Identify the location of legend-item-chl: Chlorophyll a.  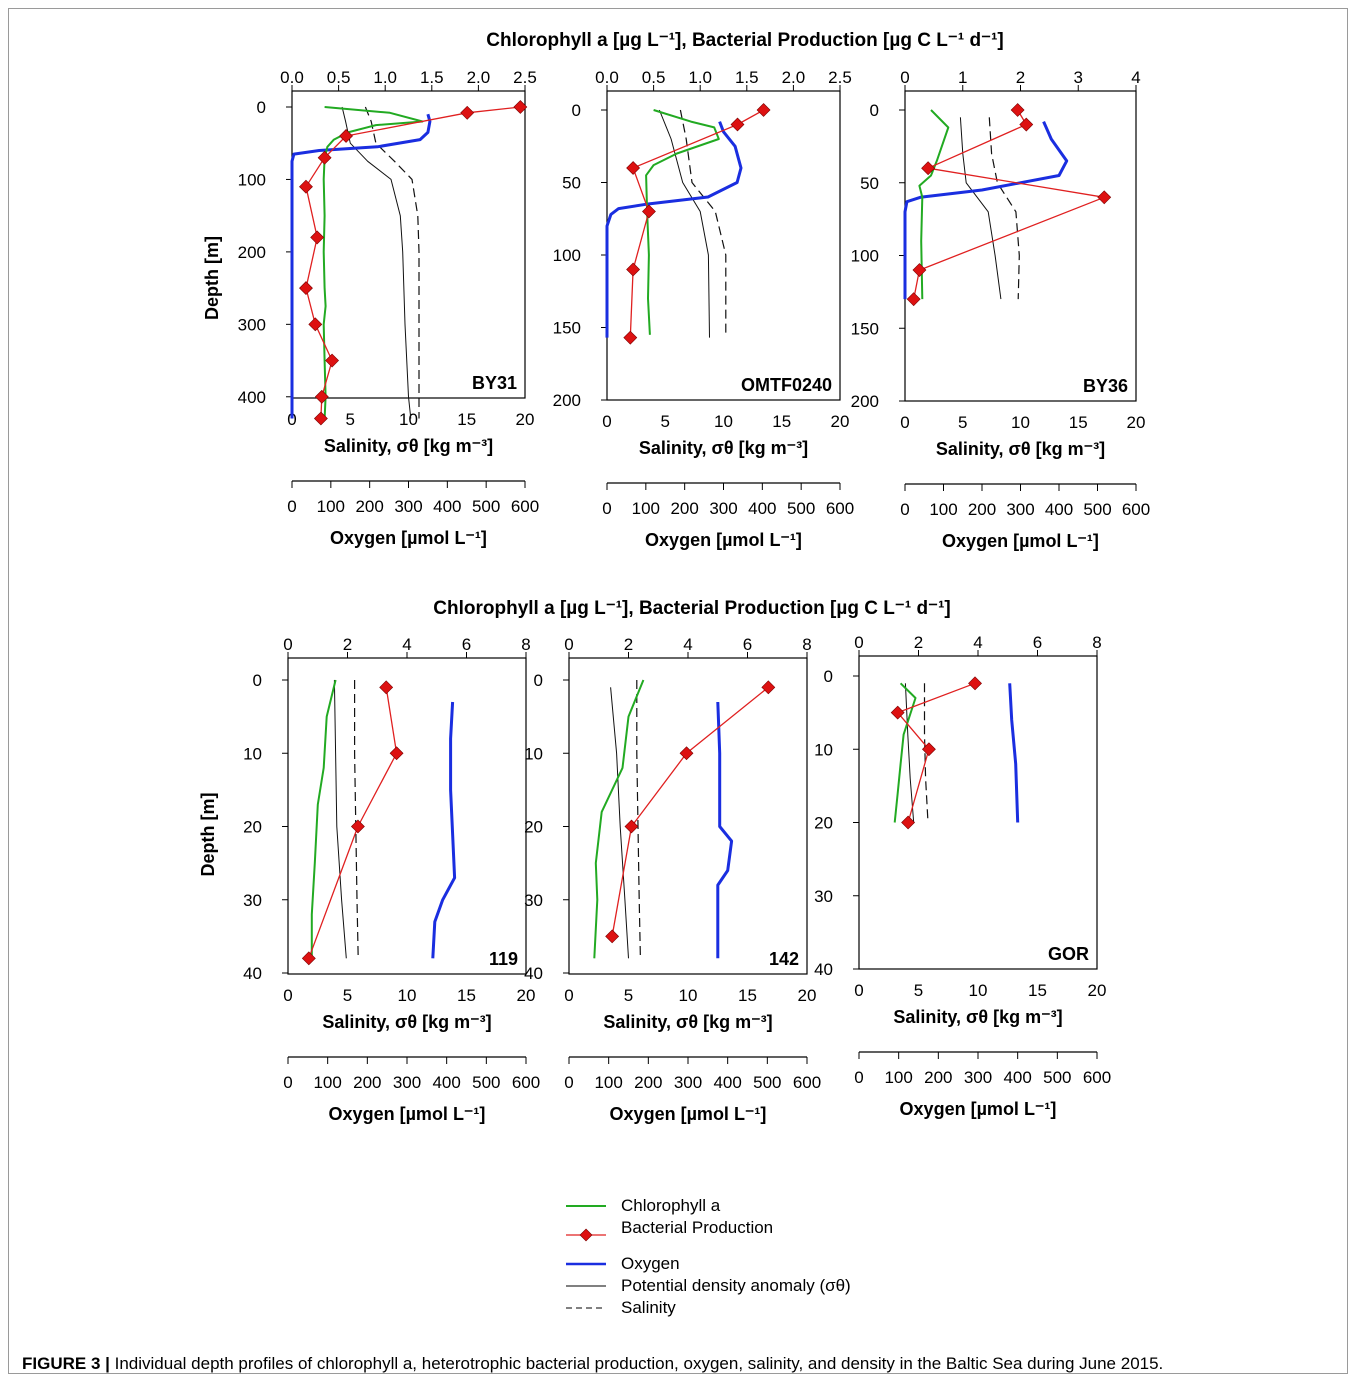
(643, 1205).